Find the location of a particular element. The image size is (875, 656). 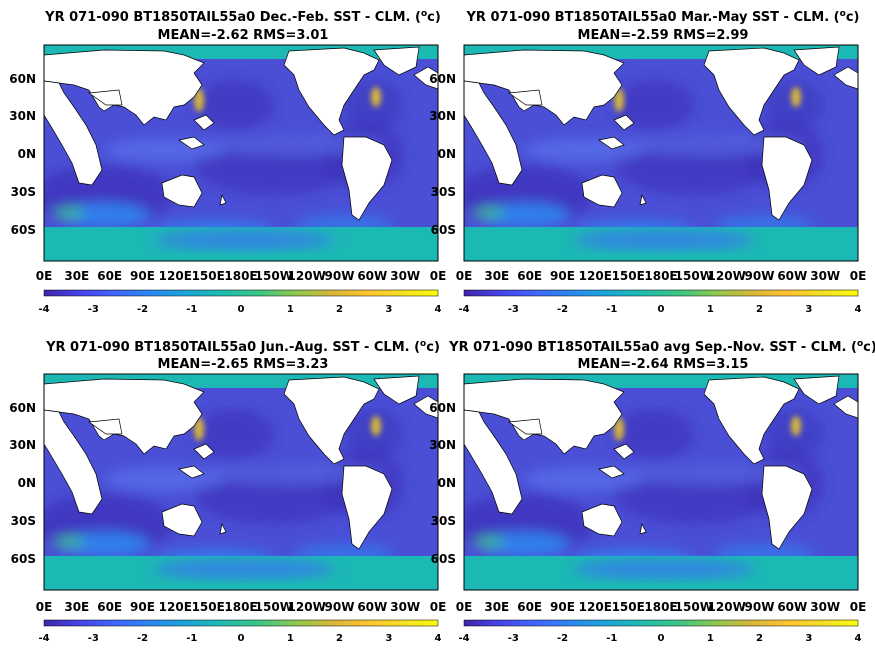

panel-2-cbtick-2: -2 is located at coordinates (562, 309).